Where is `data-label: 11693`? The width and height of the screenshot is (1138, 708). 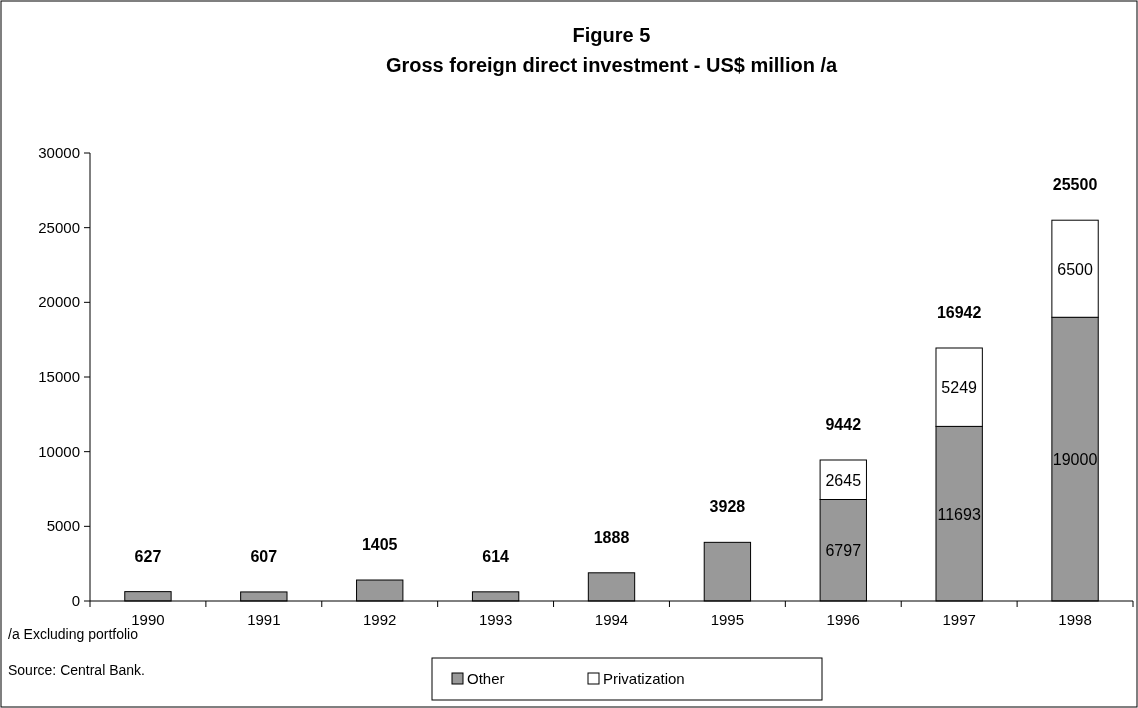 data-label: 11693 is located at coordinates (959, 514).